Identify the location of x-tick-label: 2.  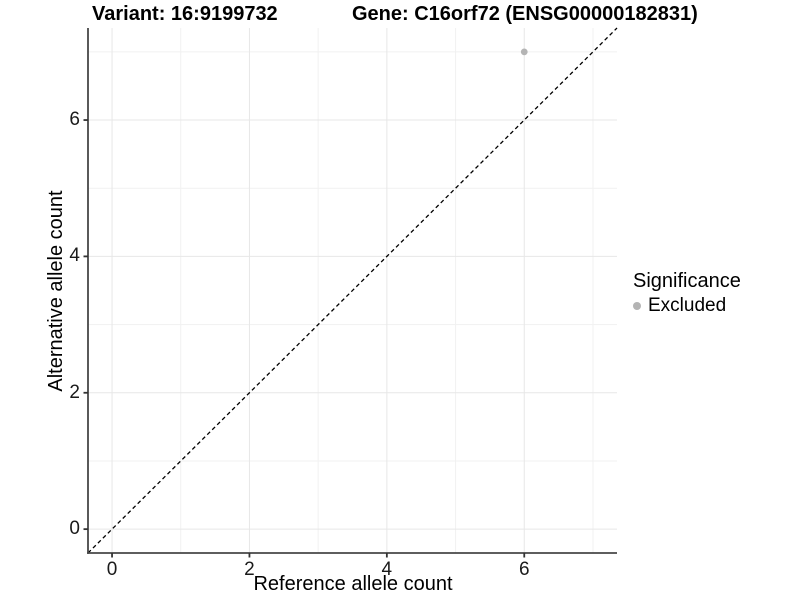
(249, 569).